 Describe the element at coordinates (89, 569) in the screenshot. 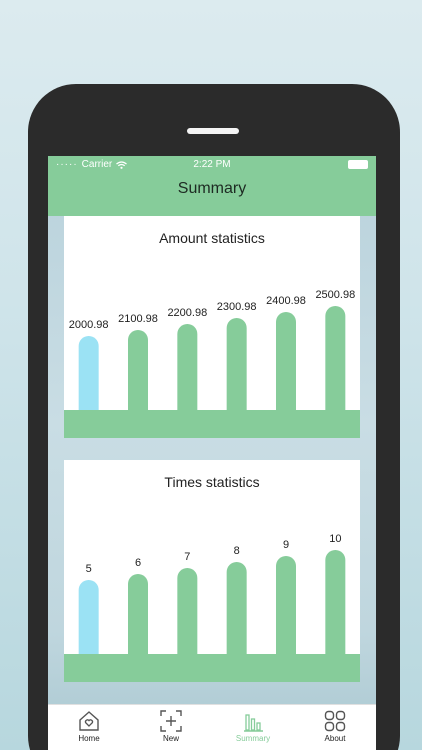

I see `value-label: 5` at that location.